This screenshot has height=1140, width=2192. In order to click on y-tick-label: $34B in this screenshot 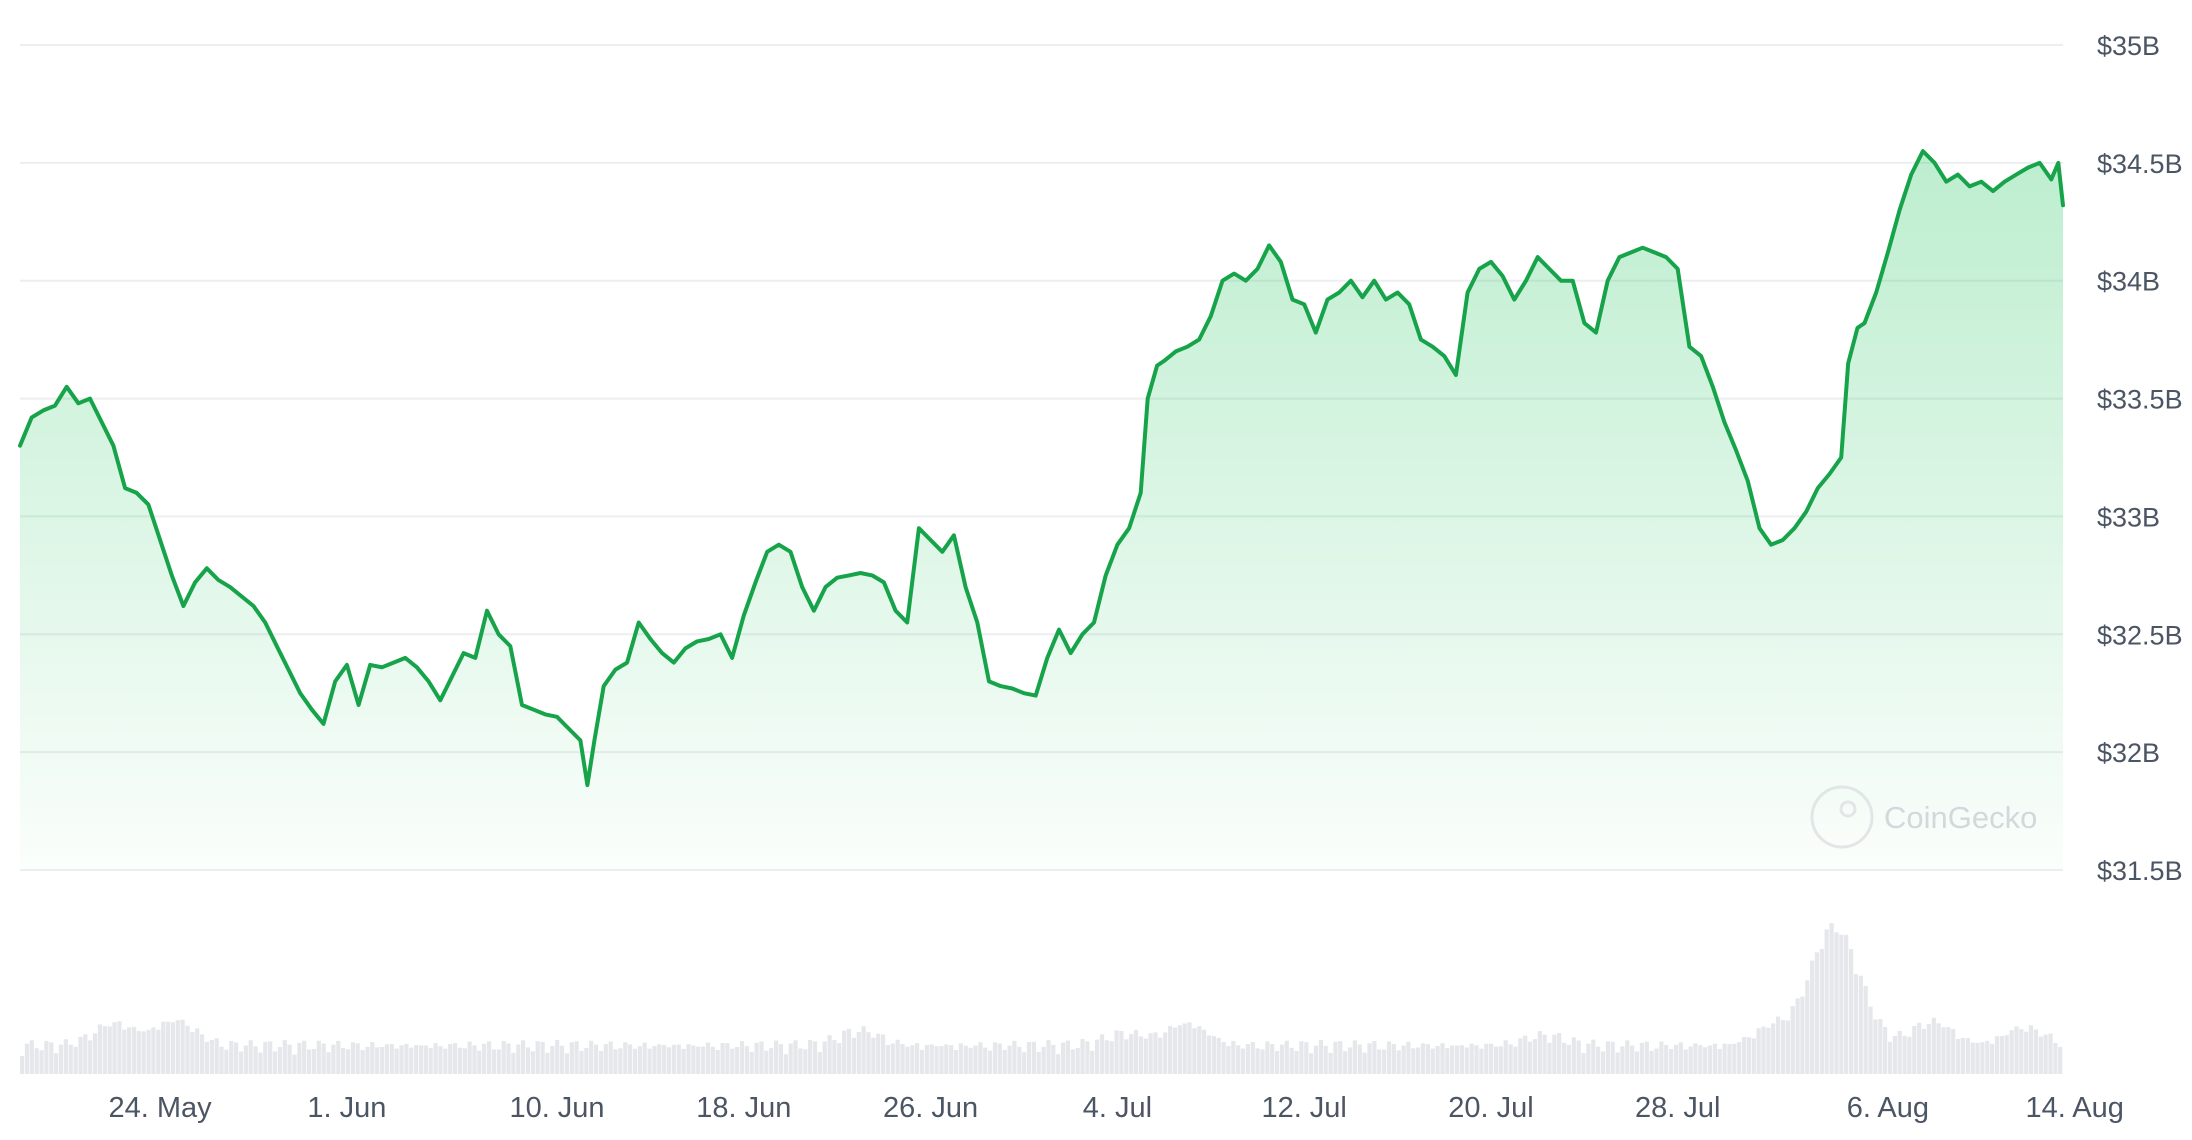, I will do `click(2128, 282)`.